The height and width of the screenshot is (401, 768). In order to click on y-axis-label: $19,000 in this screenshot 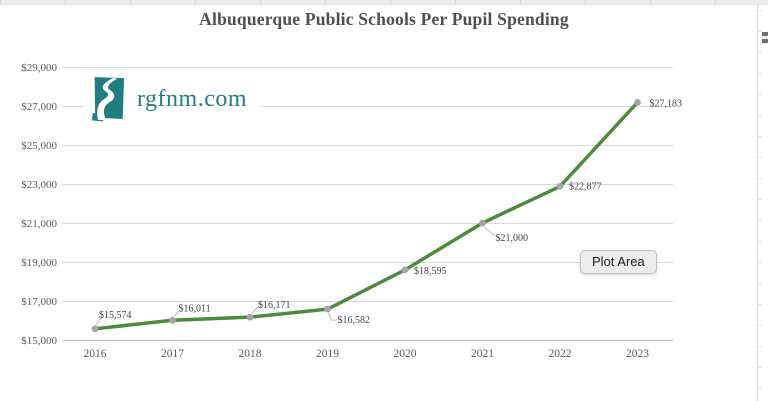, I will do `click(39, 263)`.